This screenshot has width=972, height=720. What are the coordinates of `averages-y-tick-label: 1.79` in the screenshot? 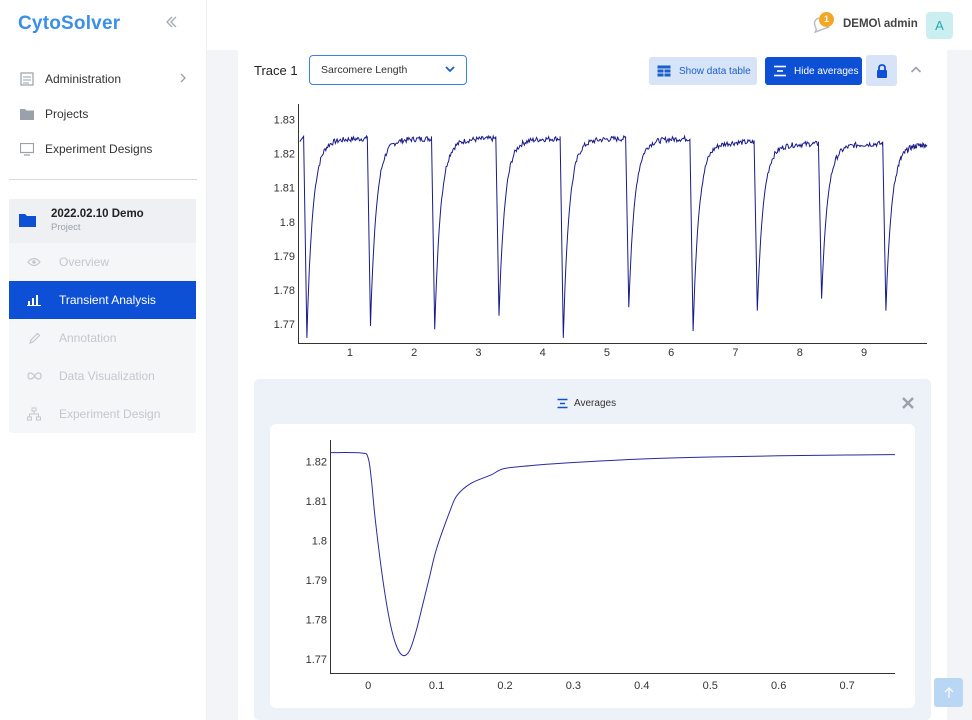 It's located at (316, 581).